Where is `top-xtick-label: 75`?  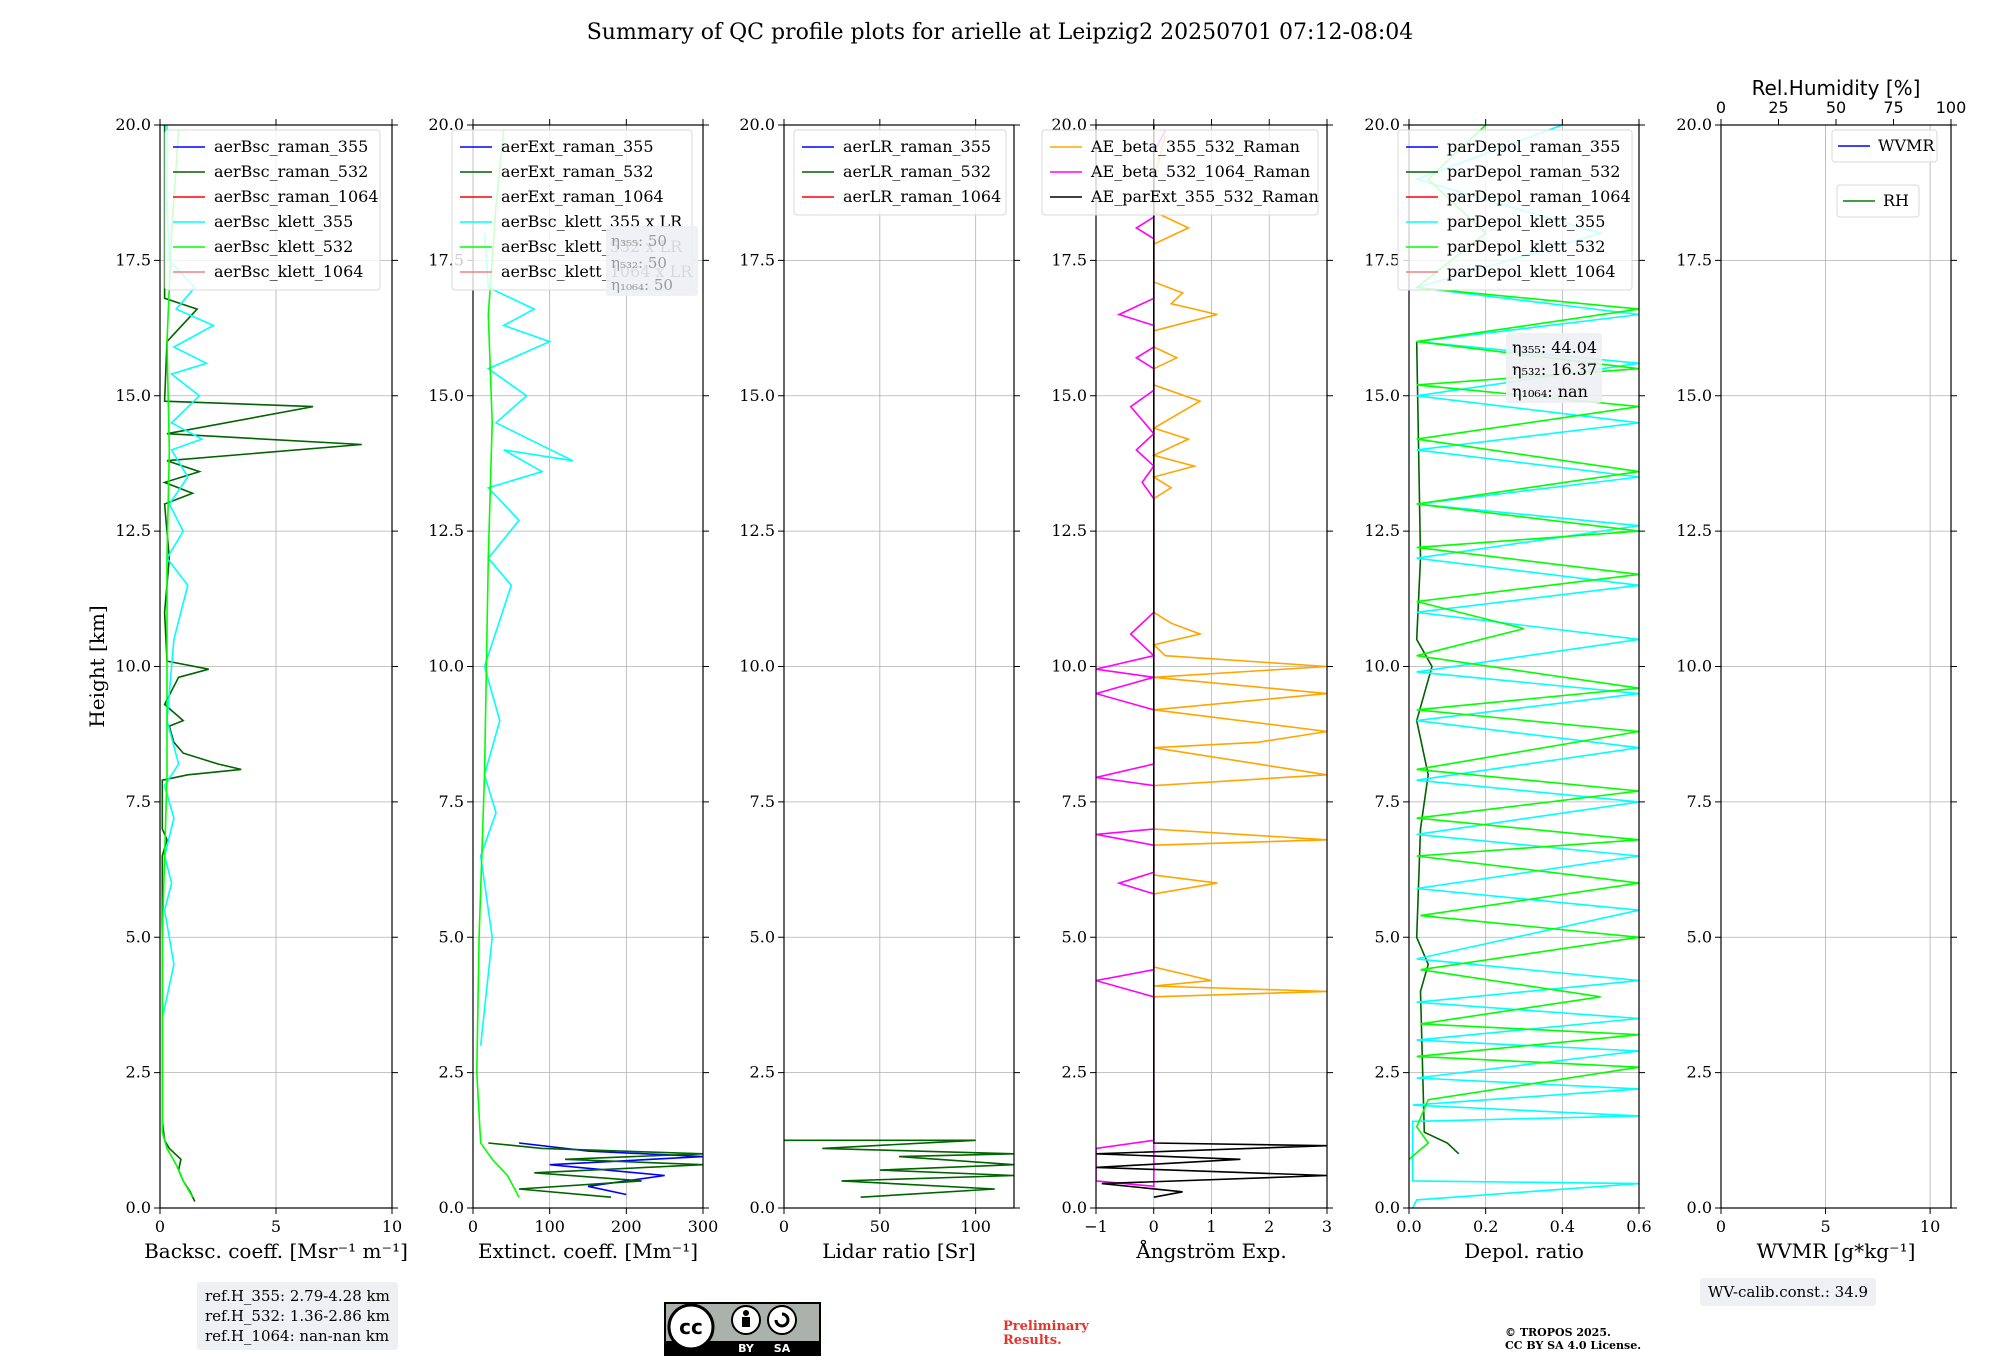 top-xtick-label: 75 is located at coordinates (1893, 107).